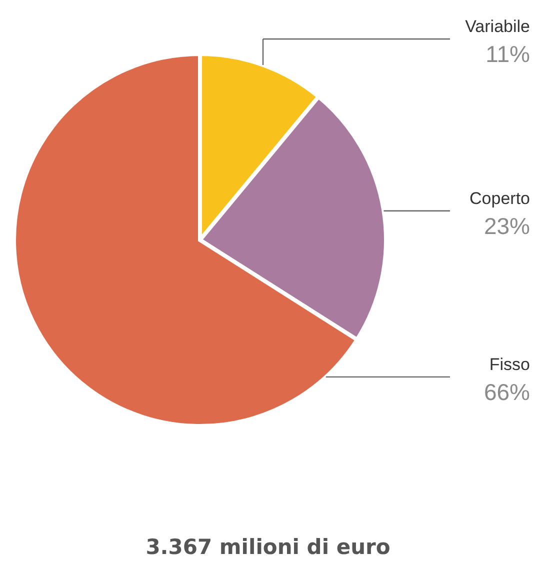 The width and height of the screenshot is (537, 568). What do you see at coordinates (509, 364) in the screenshot?
I see `slice-label: Fisso` at bounding box center [509, 364].